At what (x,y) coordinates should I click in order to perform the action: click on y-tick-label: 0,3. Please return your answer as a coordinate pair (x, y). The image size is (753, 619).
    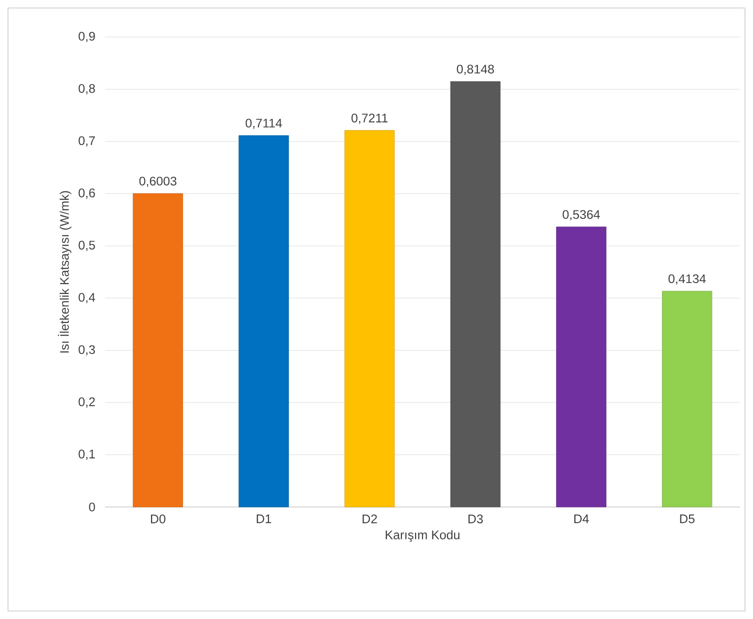
    Looking at the image, I should click on (86, 350).